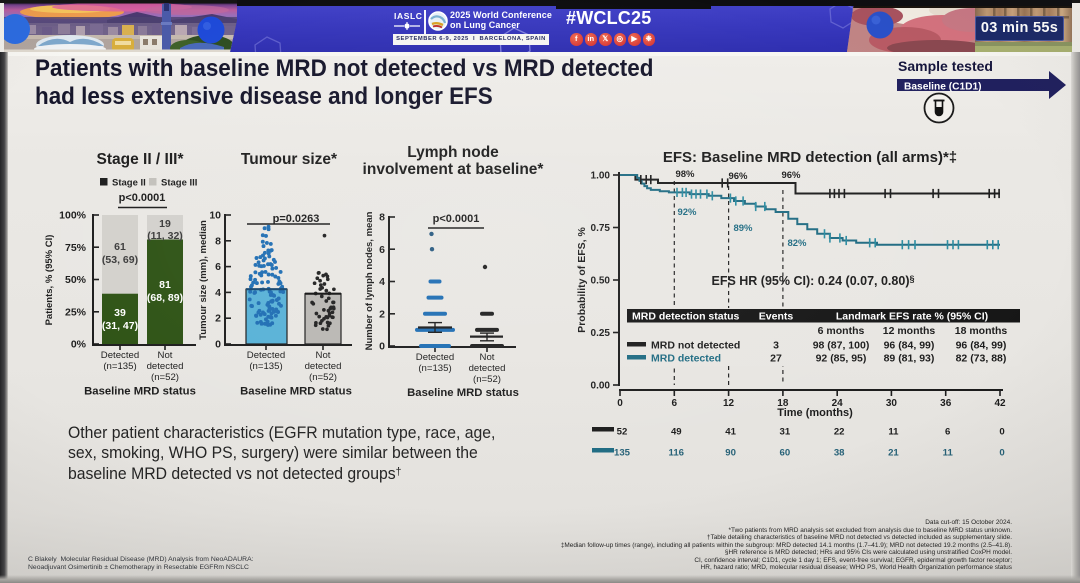  Describe the element at coordinates (601, 228) in the screenshot. I see `svg-text: 0.75` at that location.